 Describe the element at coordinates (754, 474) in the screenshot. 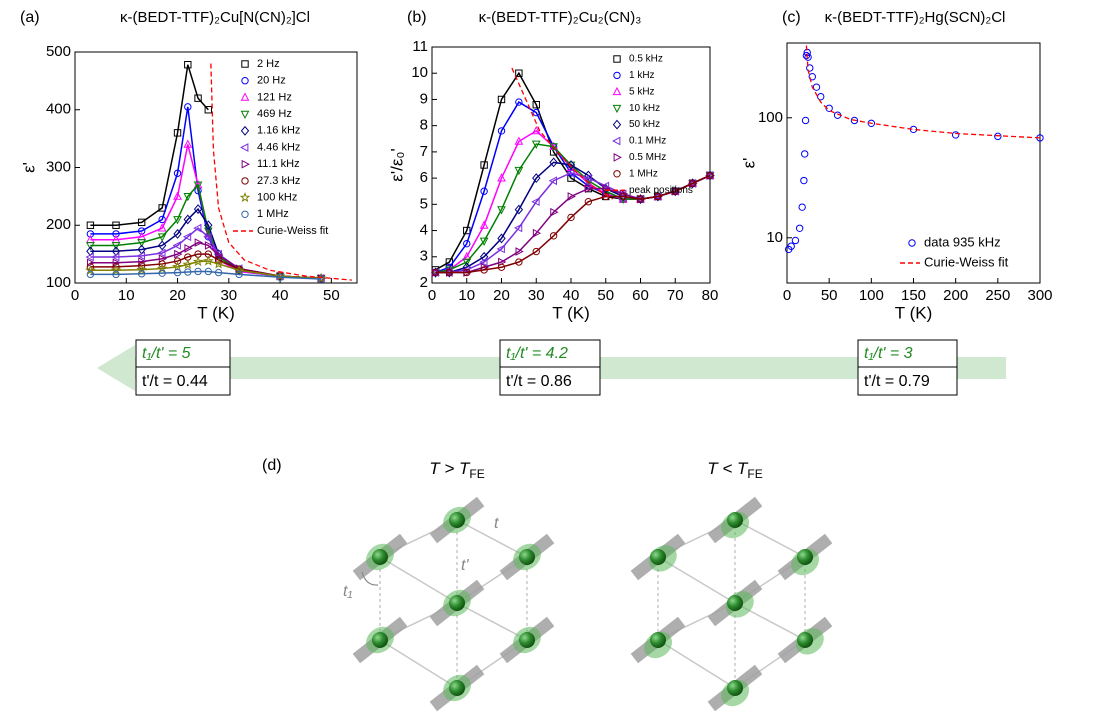

I see `title-sub: FE` at that location.